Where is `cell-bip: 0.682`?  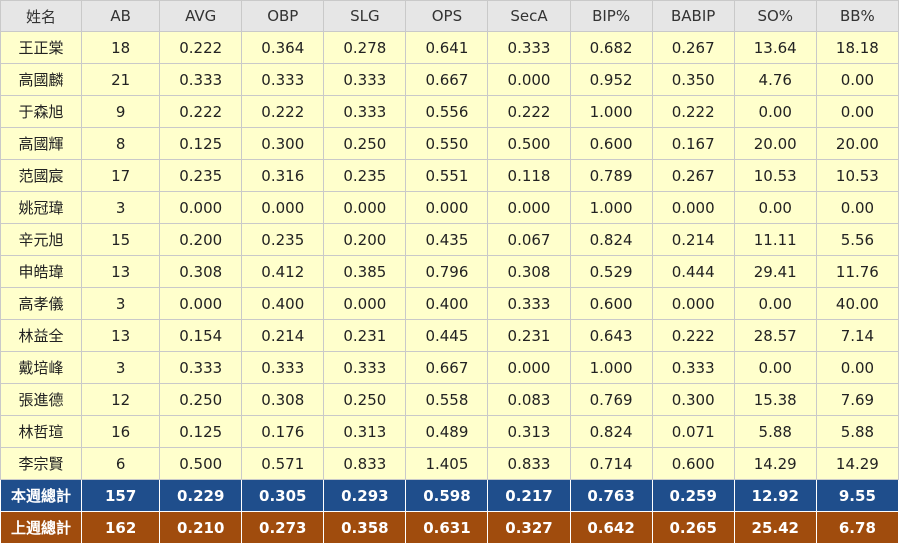
cell-bip: 0.682 is located at coordinates (611, 47).